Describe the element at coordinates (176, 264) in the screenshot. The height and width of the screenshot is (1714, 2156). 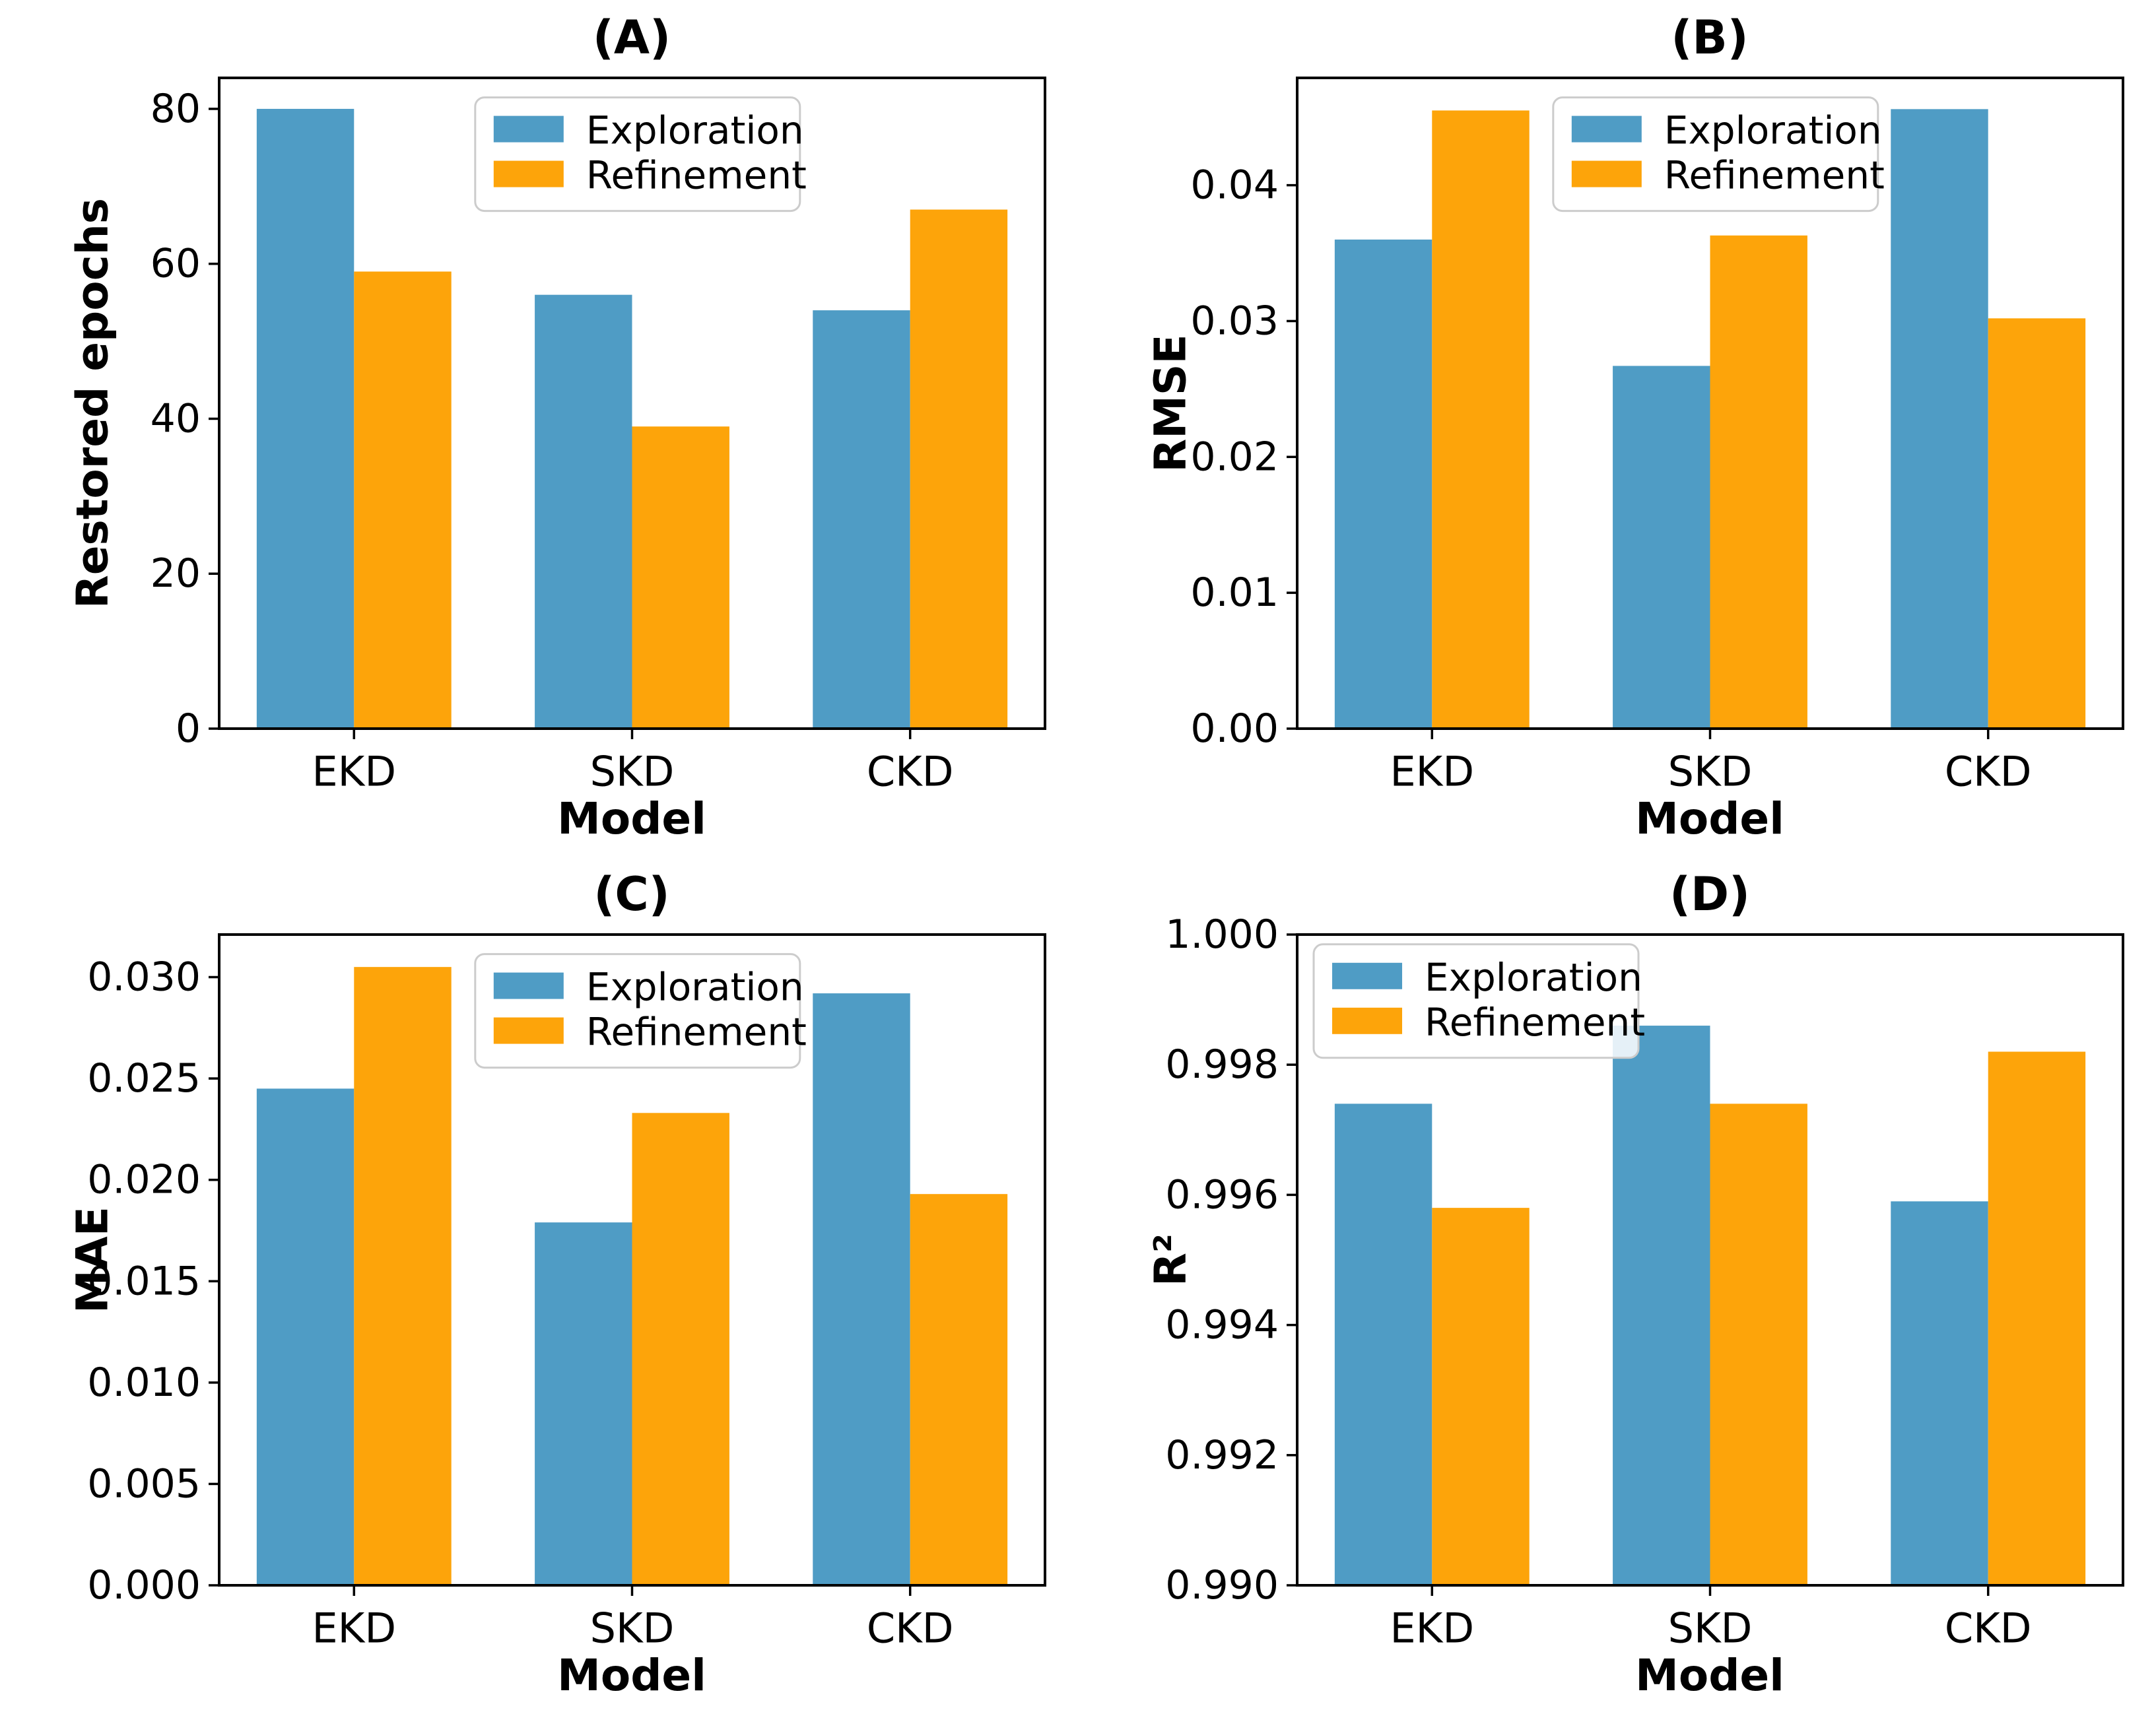
I see `y-tick-label: 60` at that location.